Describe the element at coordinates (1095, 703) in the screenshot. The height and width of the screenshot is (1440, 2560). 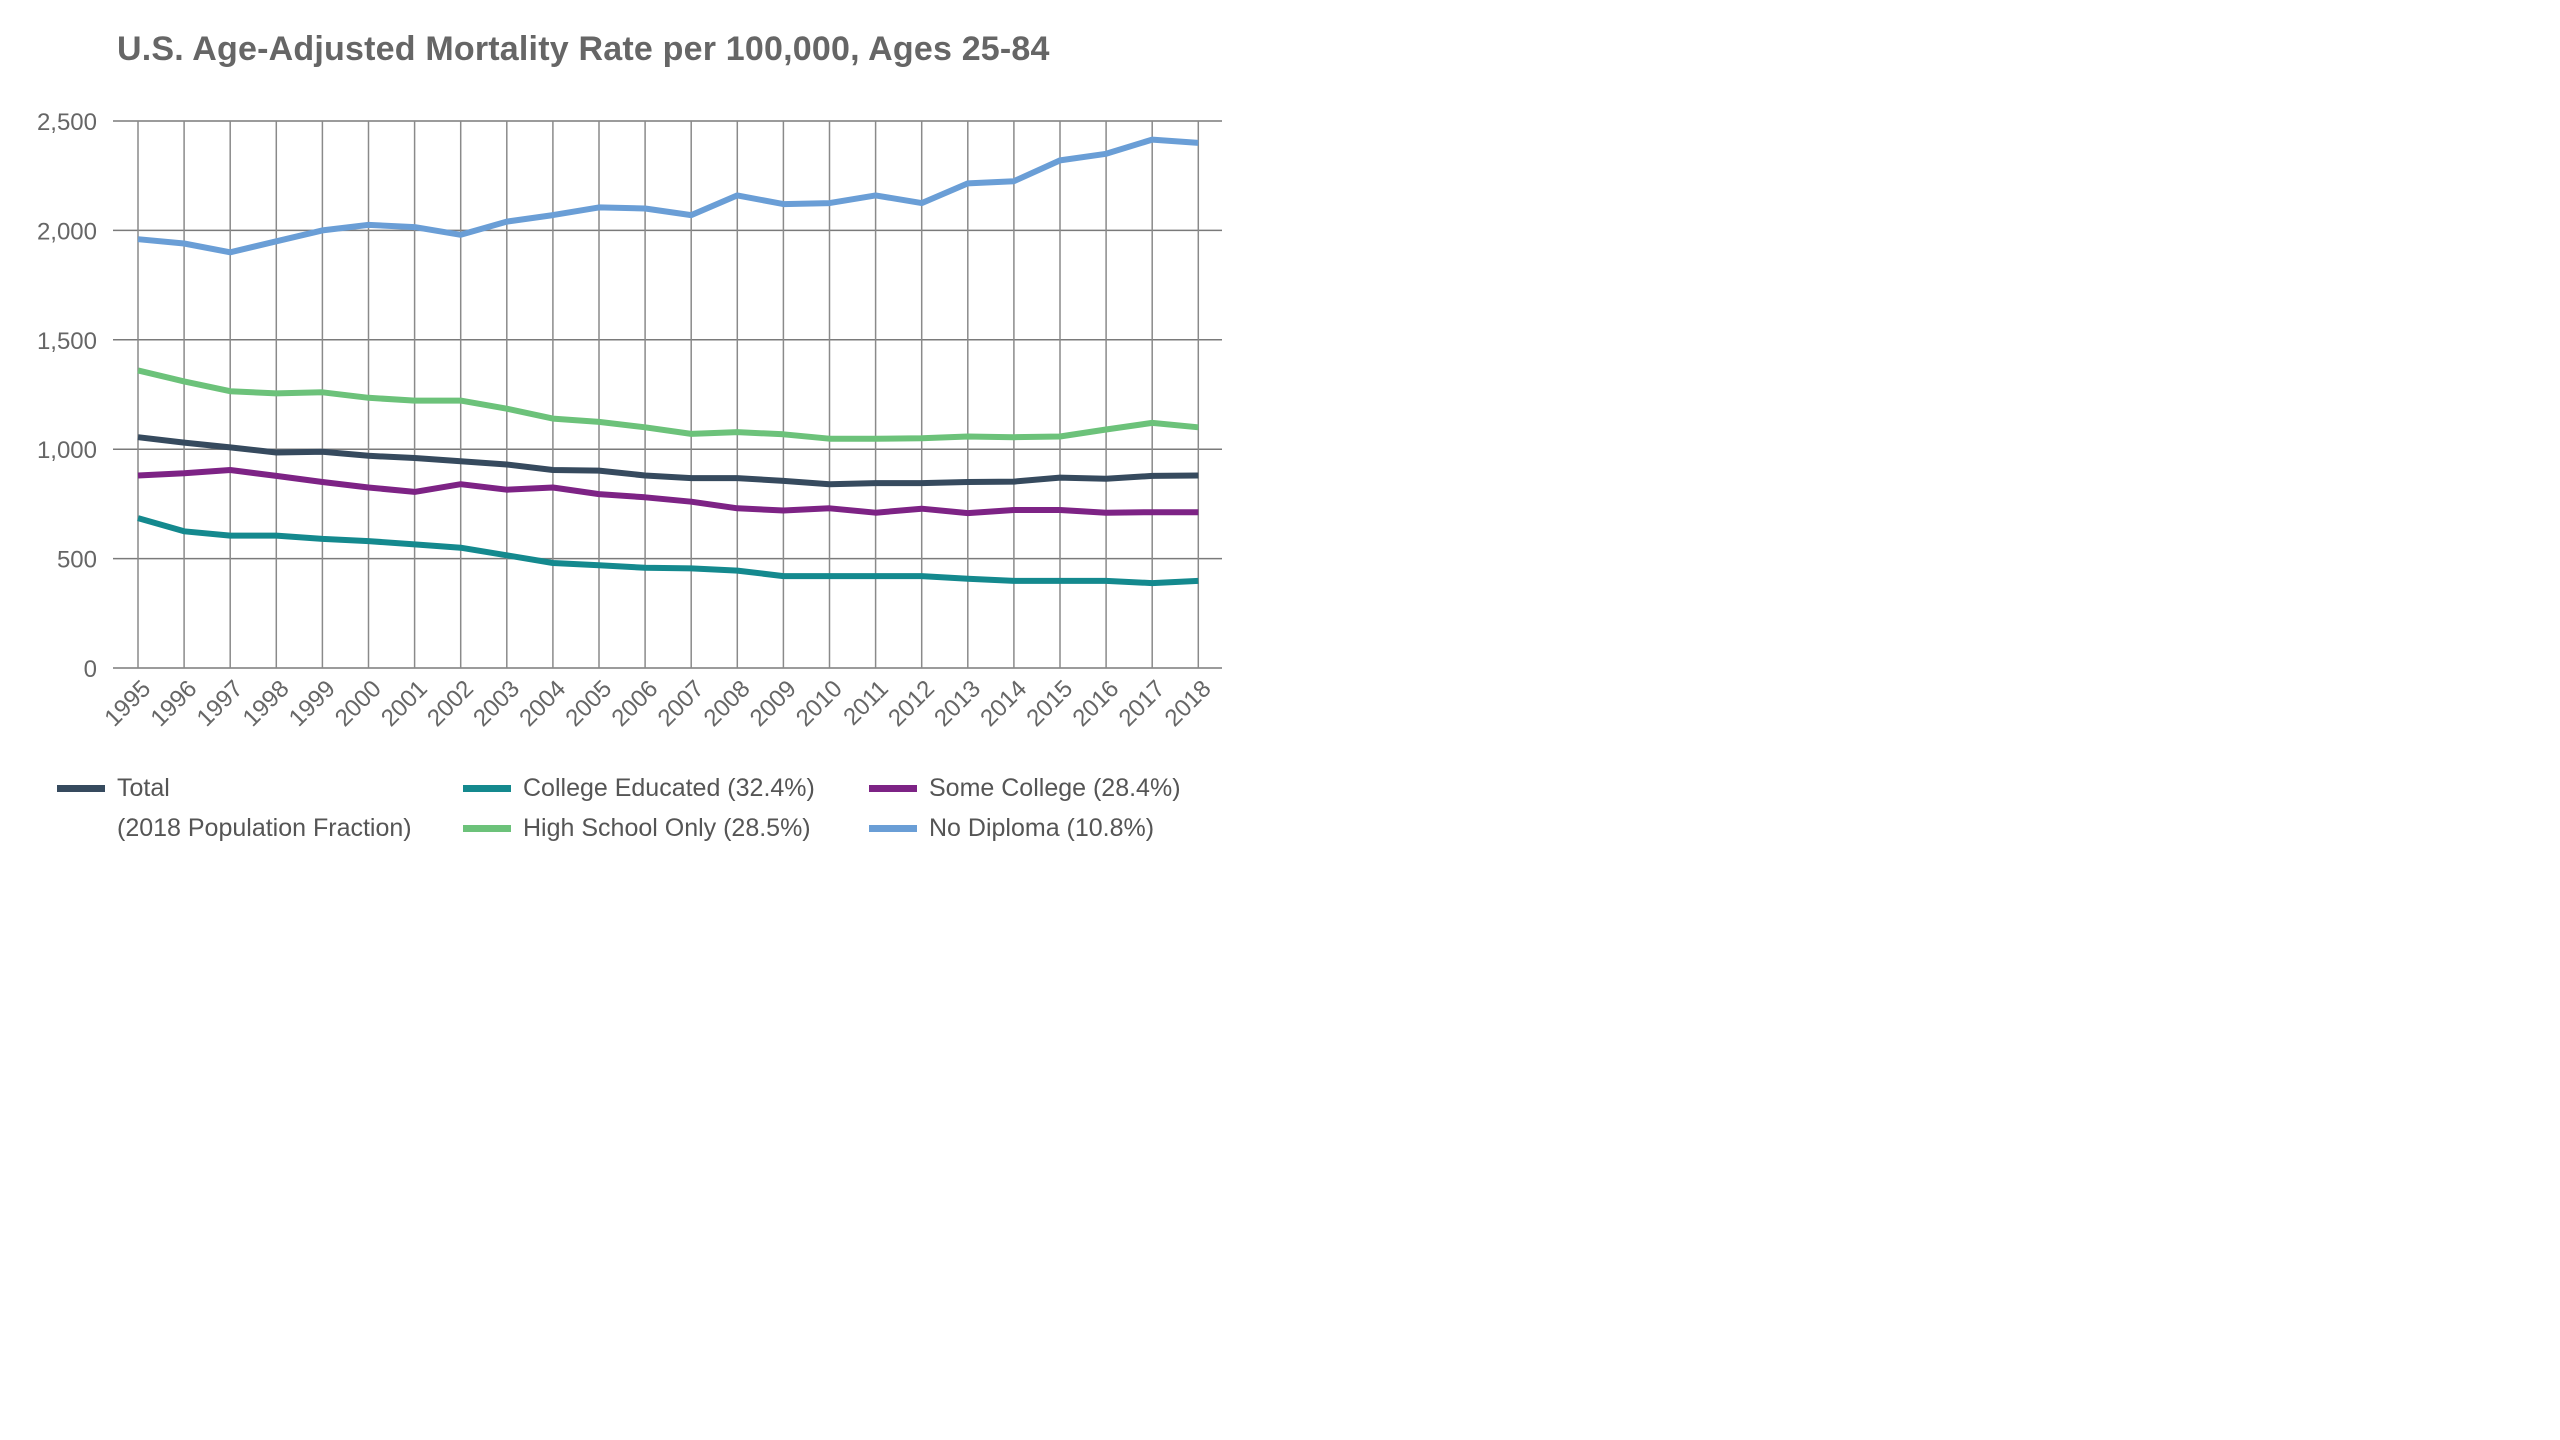
I see `x-tick-label: 2016` at that location.